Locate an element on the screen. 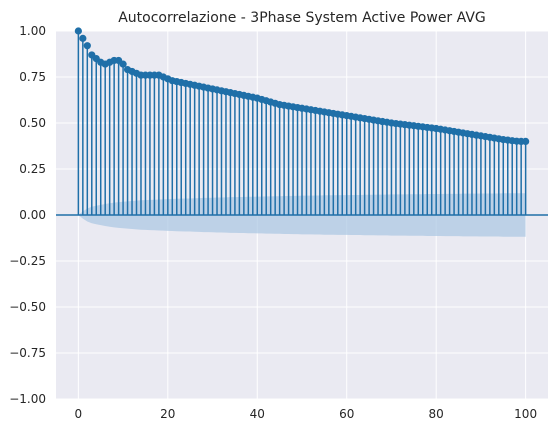 This screenshot has width=560, height=433. y-tick-label: 0.50 is located at coordinates (32, 123).